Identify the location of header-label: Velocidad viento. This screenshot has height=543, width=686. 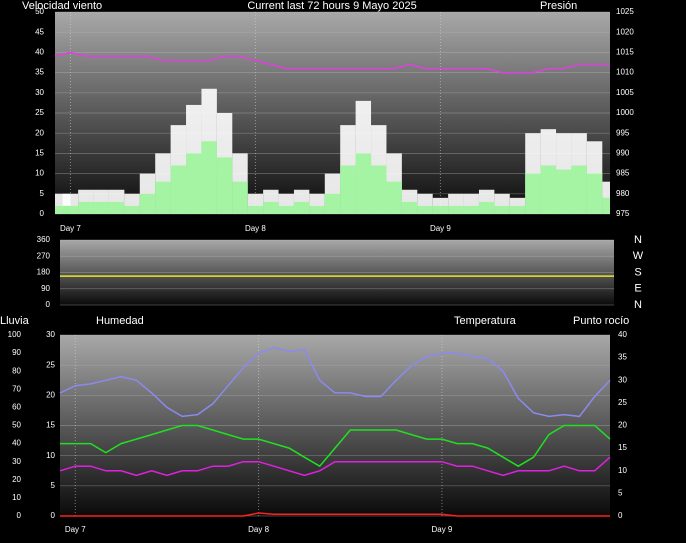
(62, 6).